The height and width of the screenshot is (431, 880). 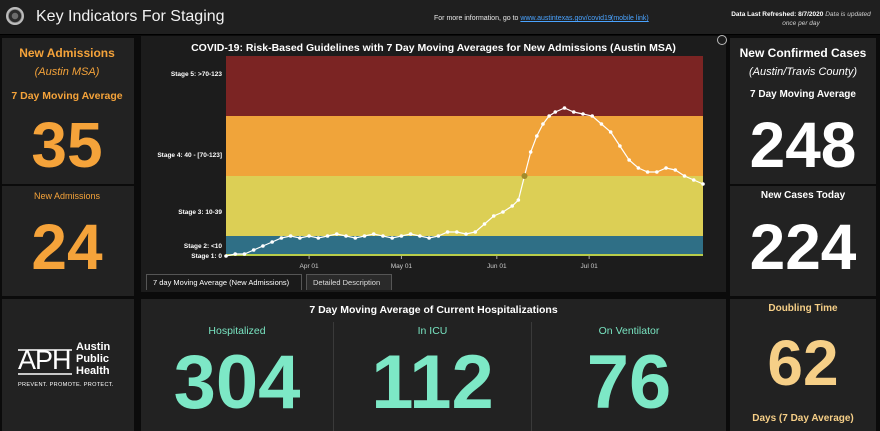 I want to click on new-admissions-value: 24, so click(x=67, y=247).